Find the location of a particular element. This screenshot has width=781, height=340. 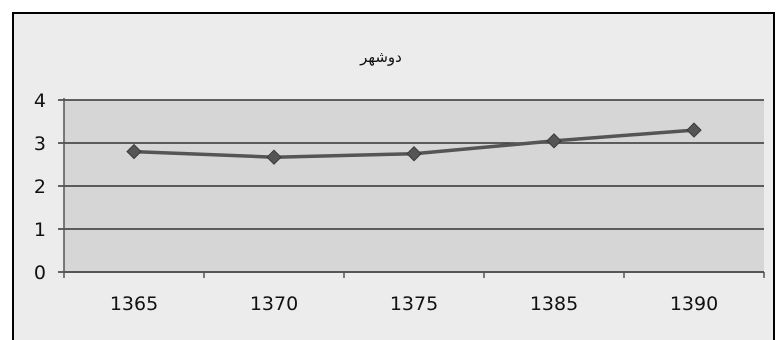

chart-title: دوشهر is located at coordinates (380, 57).